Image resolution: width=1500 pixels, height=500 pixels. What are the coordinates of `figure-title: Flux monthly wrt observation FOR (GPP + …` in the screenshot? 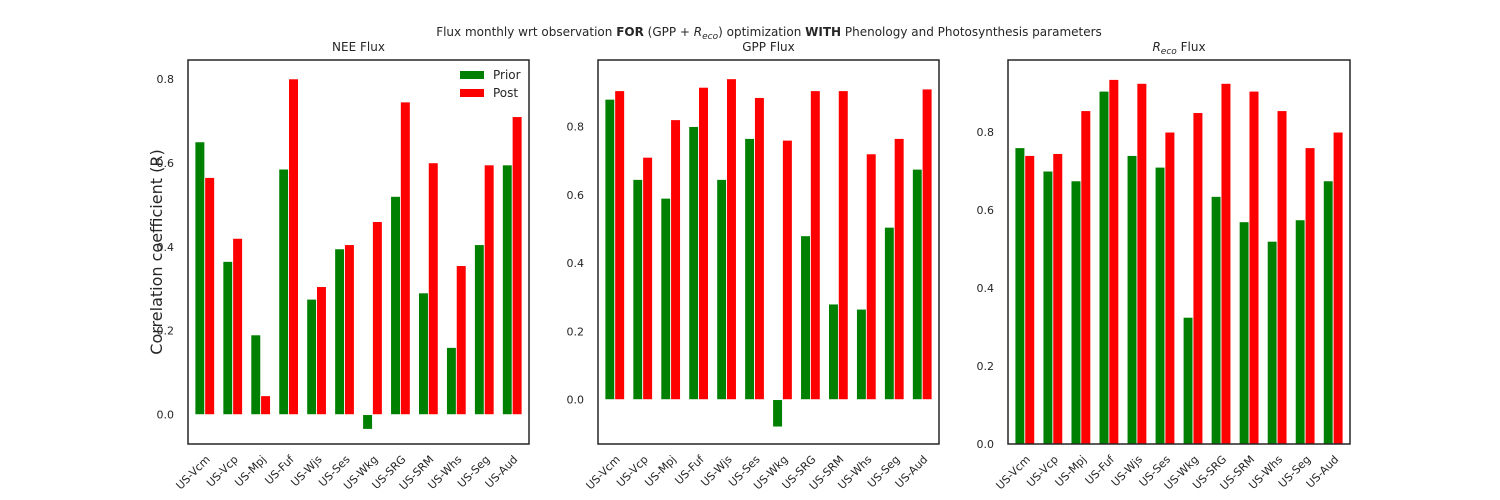 It's located at (769, 33).